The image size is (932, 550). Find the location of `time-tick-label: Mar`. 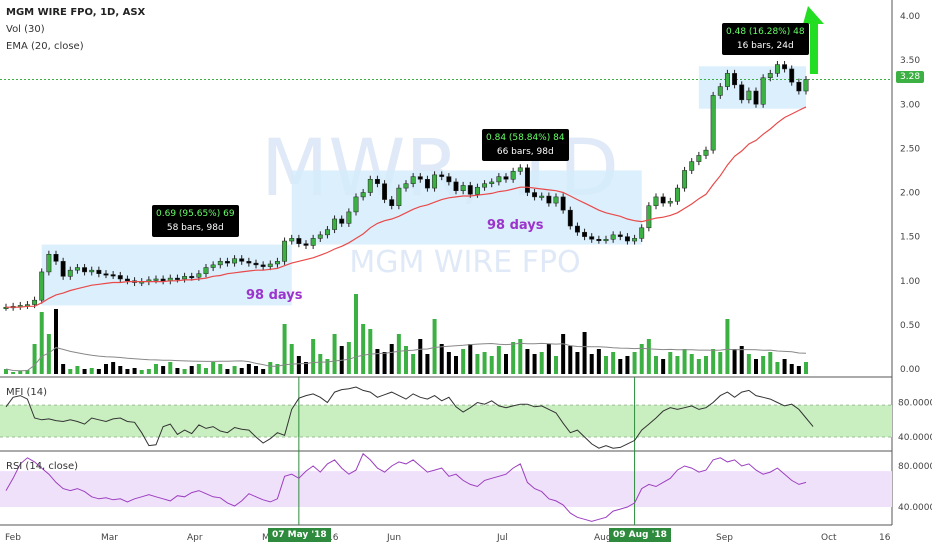

time-tick-label: Mar is located at coordinates (109, 538).